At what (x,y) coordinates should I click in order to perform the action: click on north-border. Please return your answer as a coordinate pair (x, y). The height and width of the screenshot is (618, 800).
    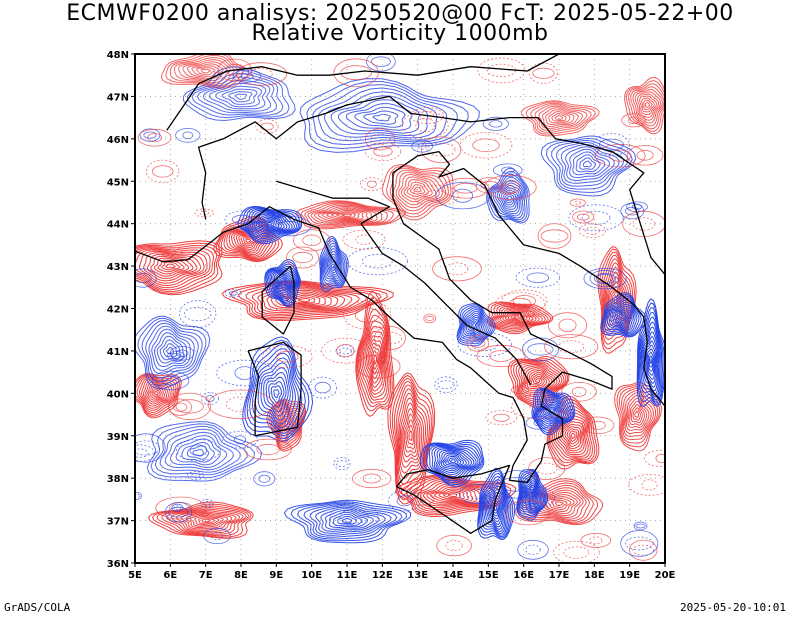
    Looking at the image, I should click on (363, 92).